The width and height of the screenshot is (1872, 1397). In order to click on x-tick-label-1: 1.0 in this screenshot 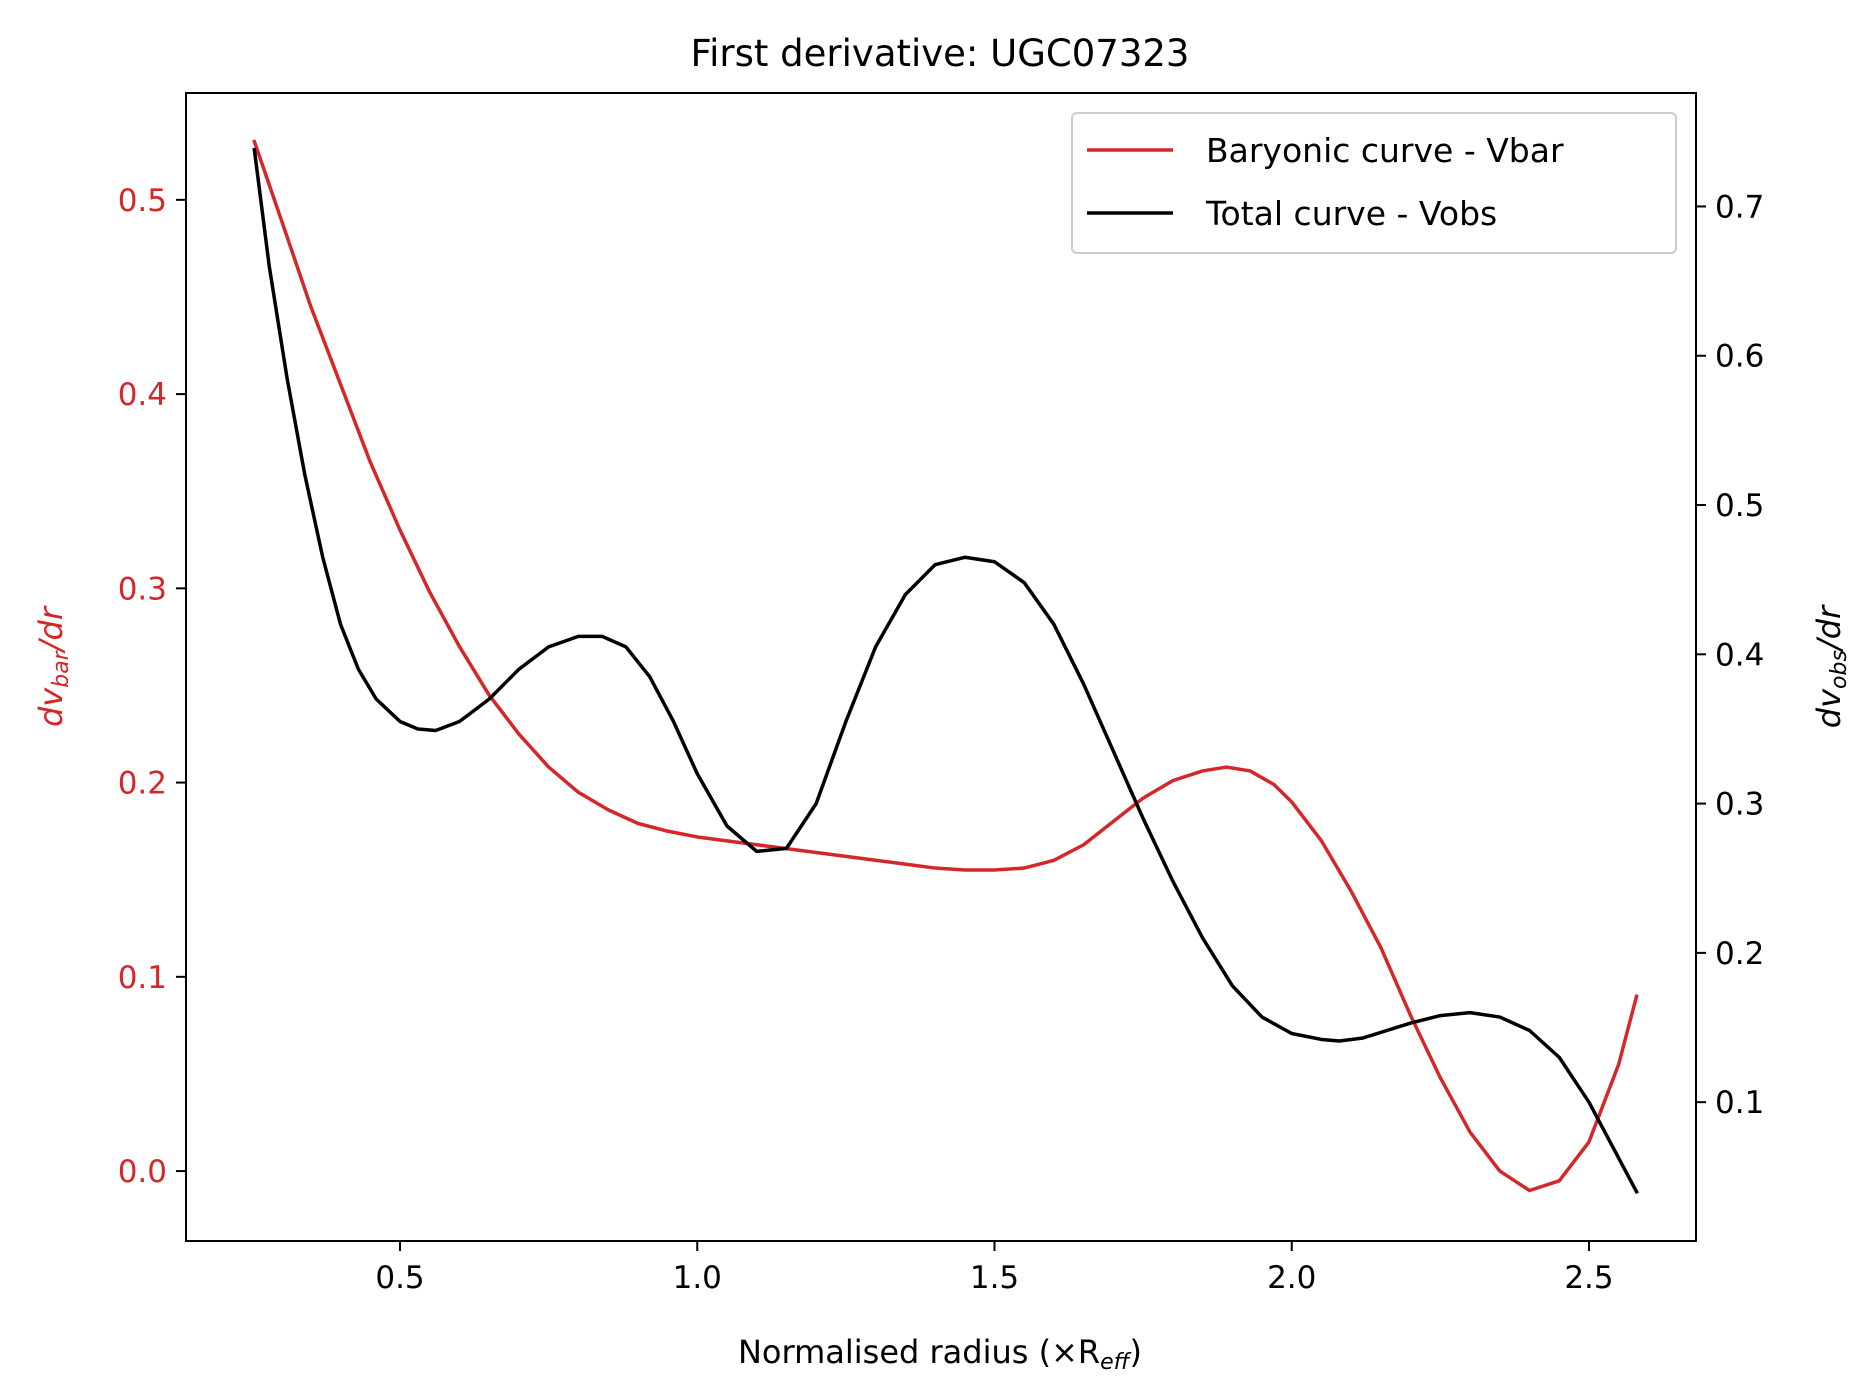, I will do `click(697, 1278)`.